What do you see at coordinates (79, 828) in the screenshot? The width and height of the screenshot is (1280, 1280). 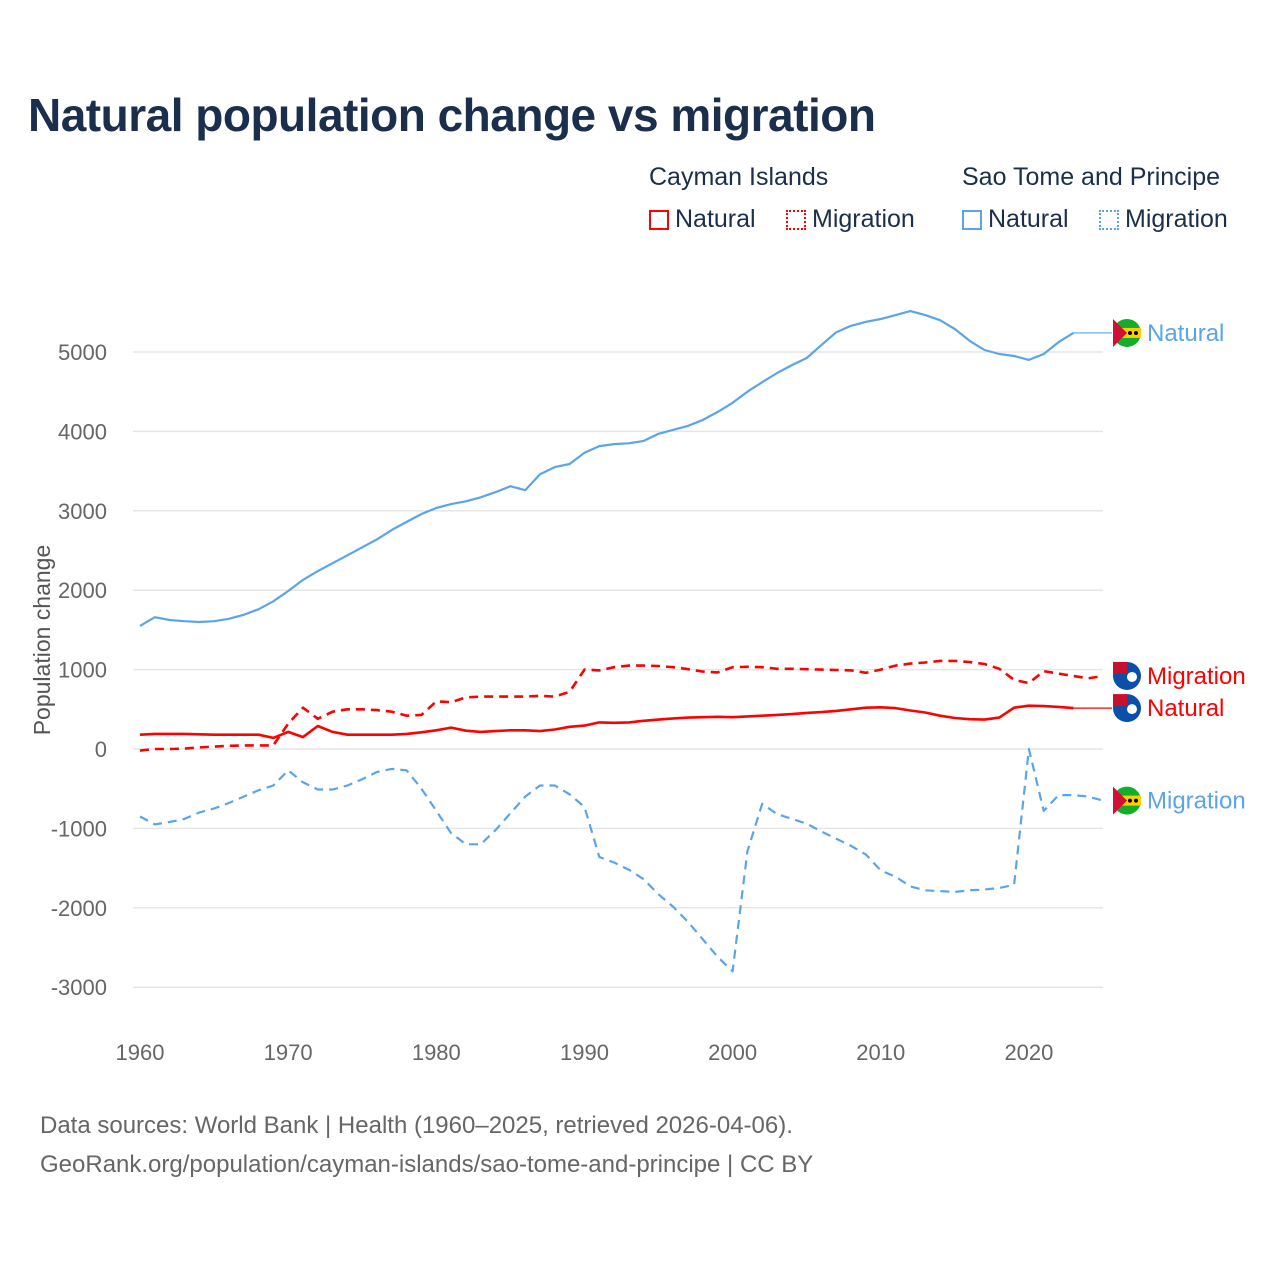 I see `y-tick-label: -1000` at bounding box center [79, 828].